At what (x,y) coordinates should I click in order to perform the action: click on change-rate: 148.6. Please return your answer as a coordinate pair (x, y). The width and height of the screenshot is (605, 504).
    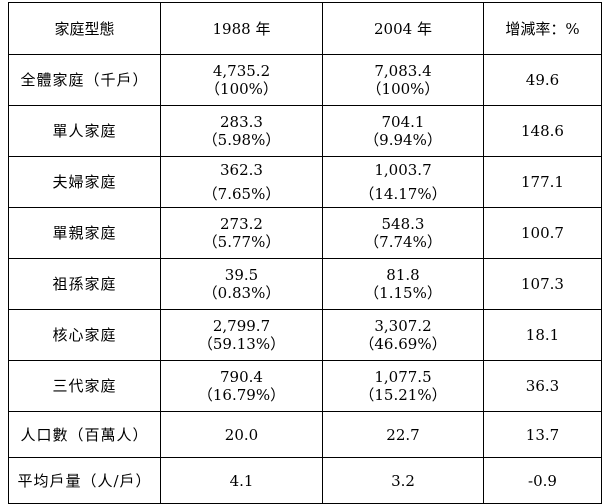
    Looking at the image, I should click on (542, 131).